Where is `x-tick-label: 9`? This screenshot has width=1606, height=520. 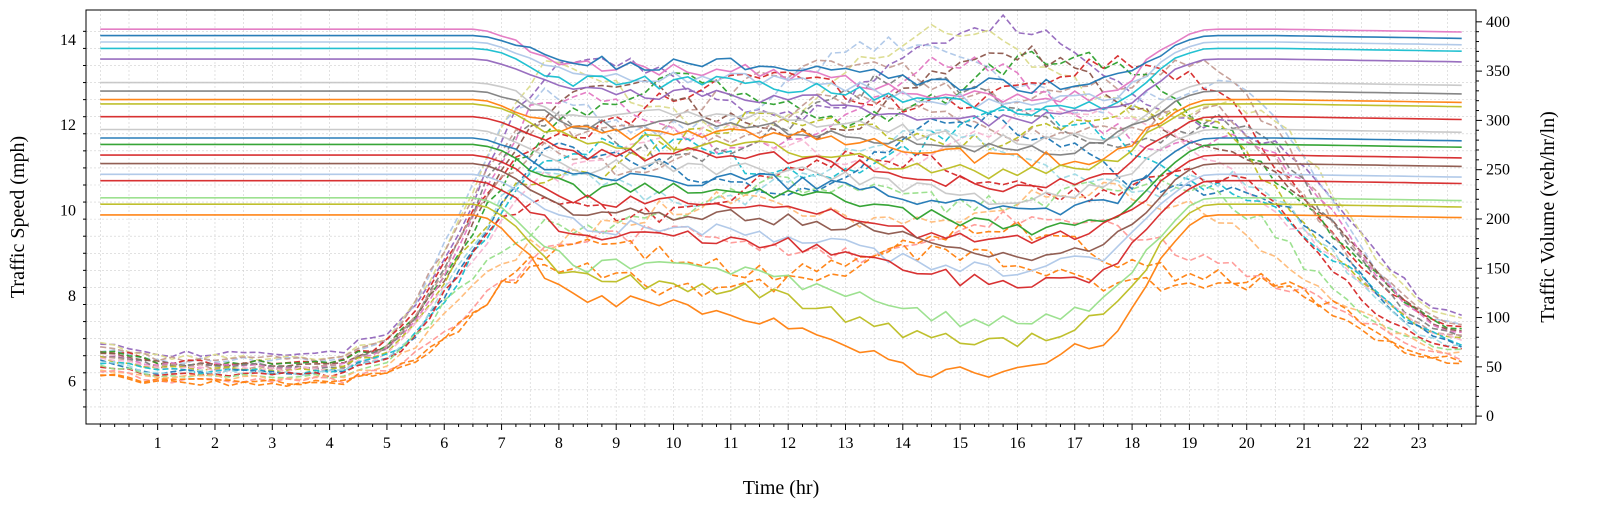 x-tick-label: 9 is located at coordinates (616, 443).